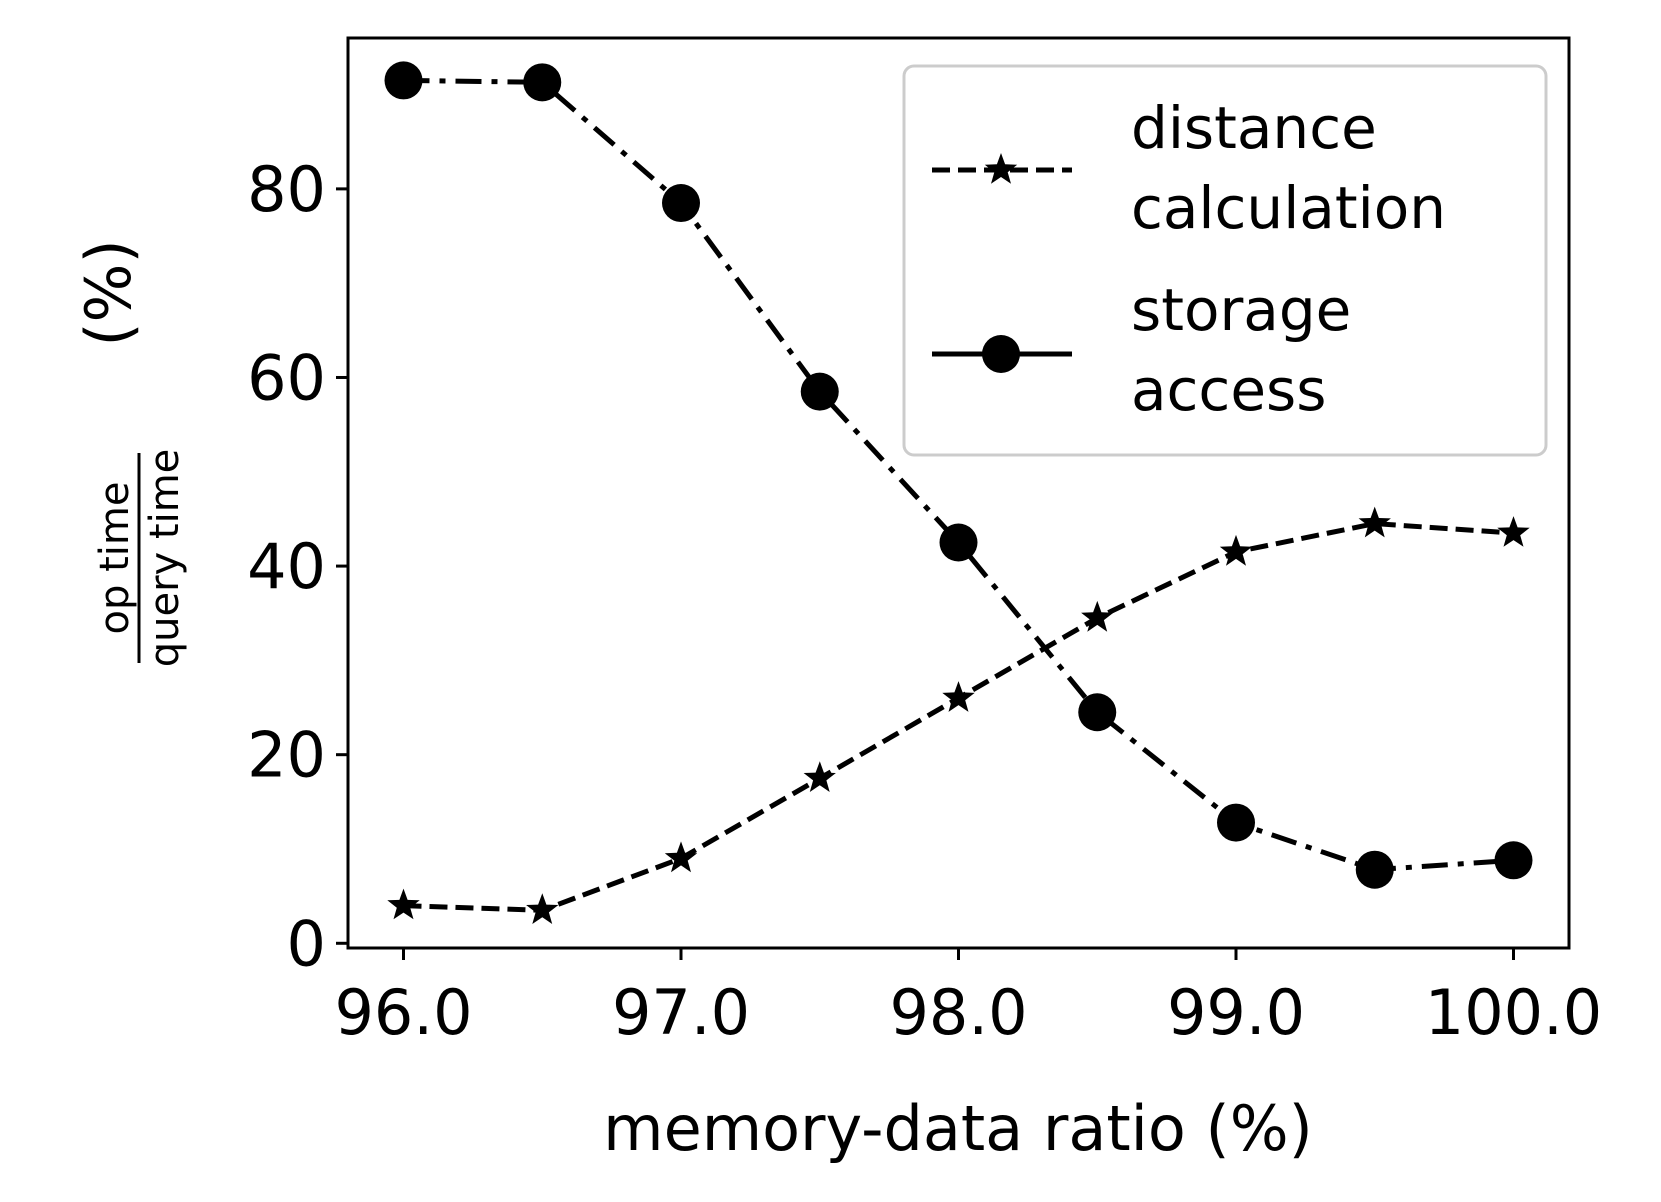 The image size is (1661, 1202). I want to click on y-label-numerator: op time, so click(115, 558).